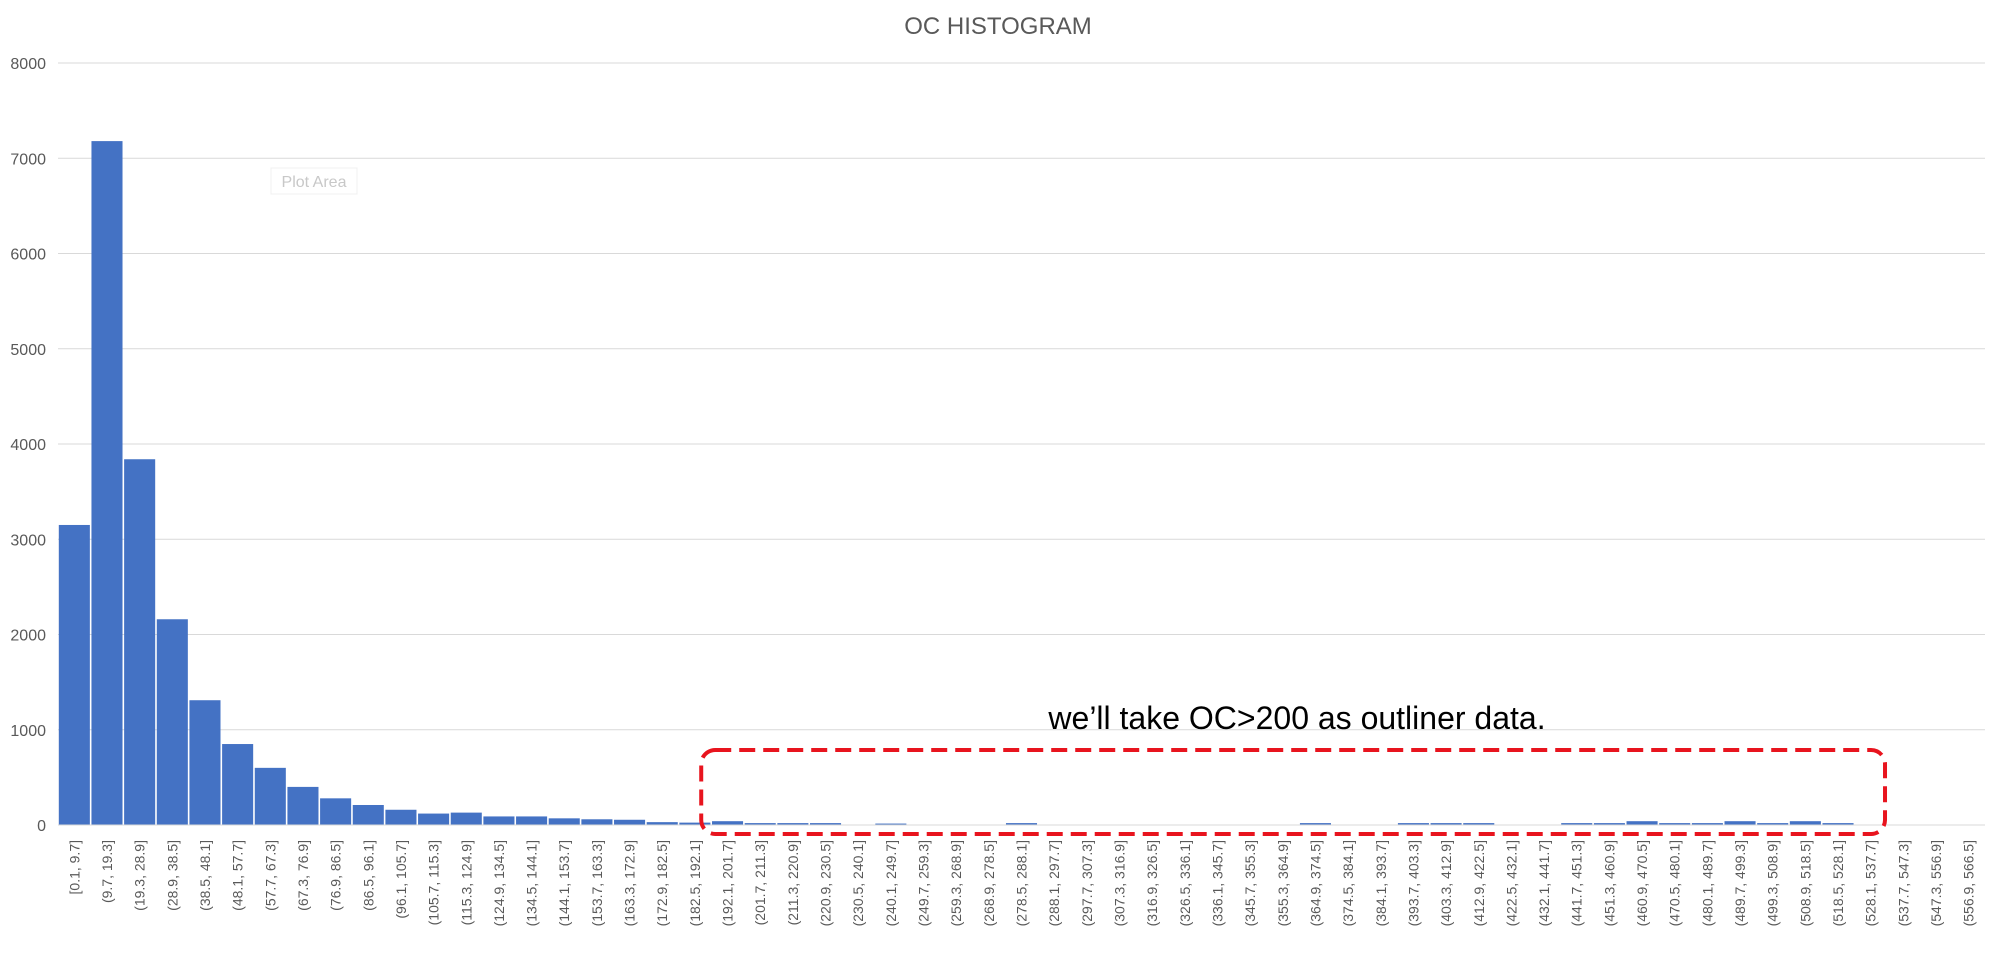 Image resolution: width=2000 pixels, height=953 pixels. I want to click on x-category-label: (355.3, 364.9], so click(1283, 883).